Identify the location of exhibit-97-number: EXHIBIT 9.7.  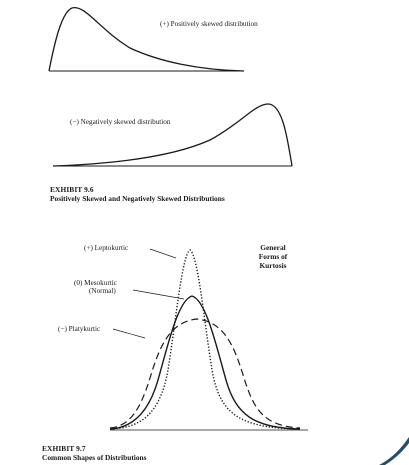
(64, 448).